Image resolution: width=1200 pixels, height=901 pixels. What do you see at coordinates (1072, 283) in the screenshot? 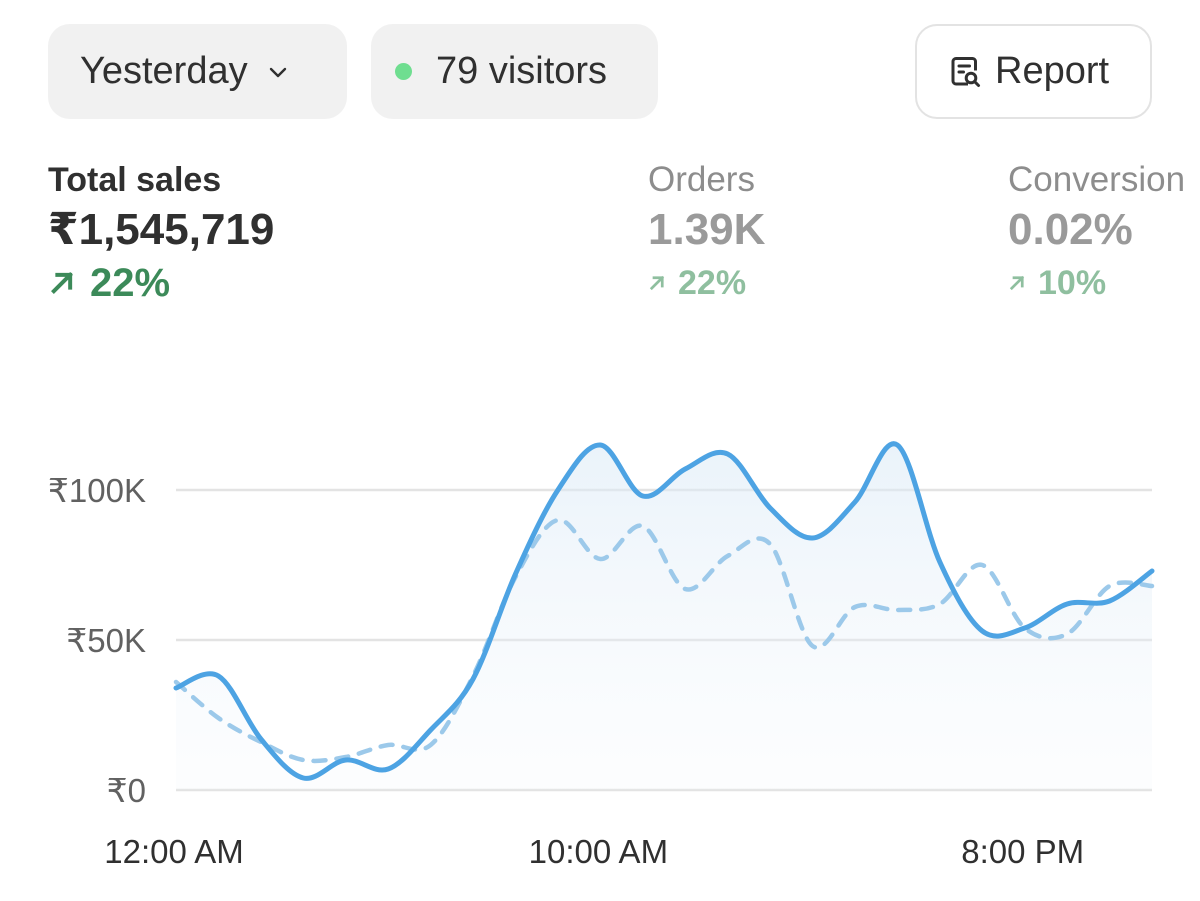
I see `conversion-change-value: 10%` at bounding box center [1072, 283].